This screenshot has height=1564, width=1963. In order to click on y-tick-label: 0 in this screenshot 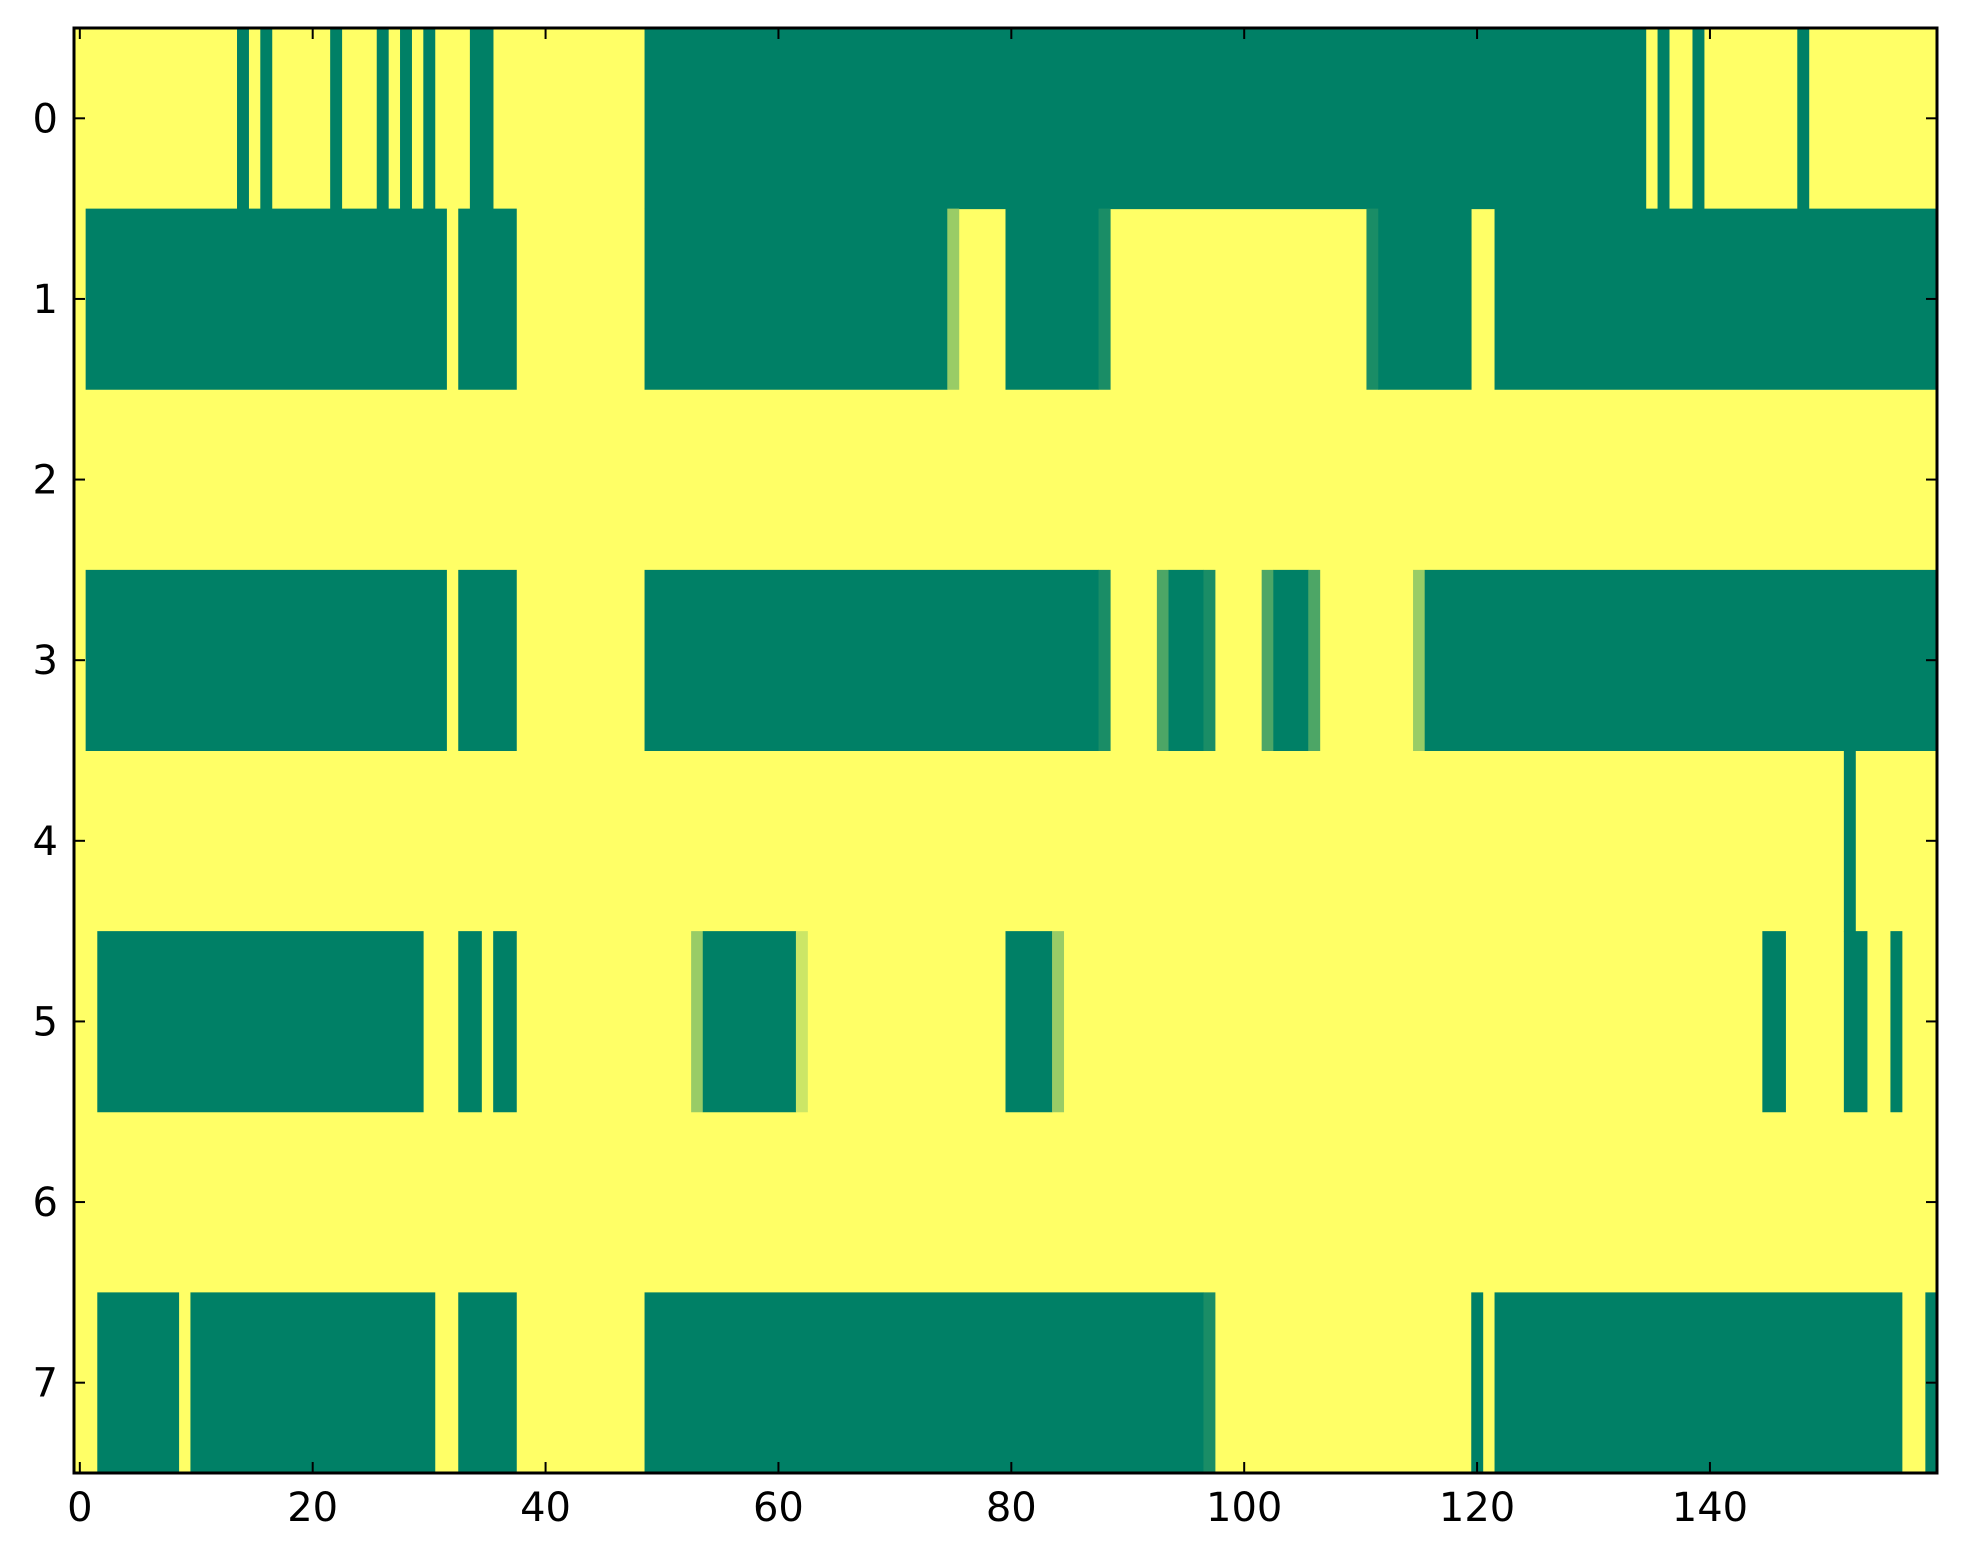, I will do `click(45, 119)`.